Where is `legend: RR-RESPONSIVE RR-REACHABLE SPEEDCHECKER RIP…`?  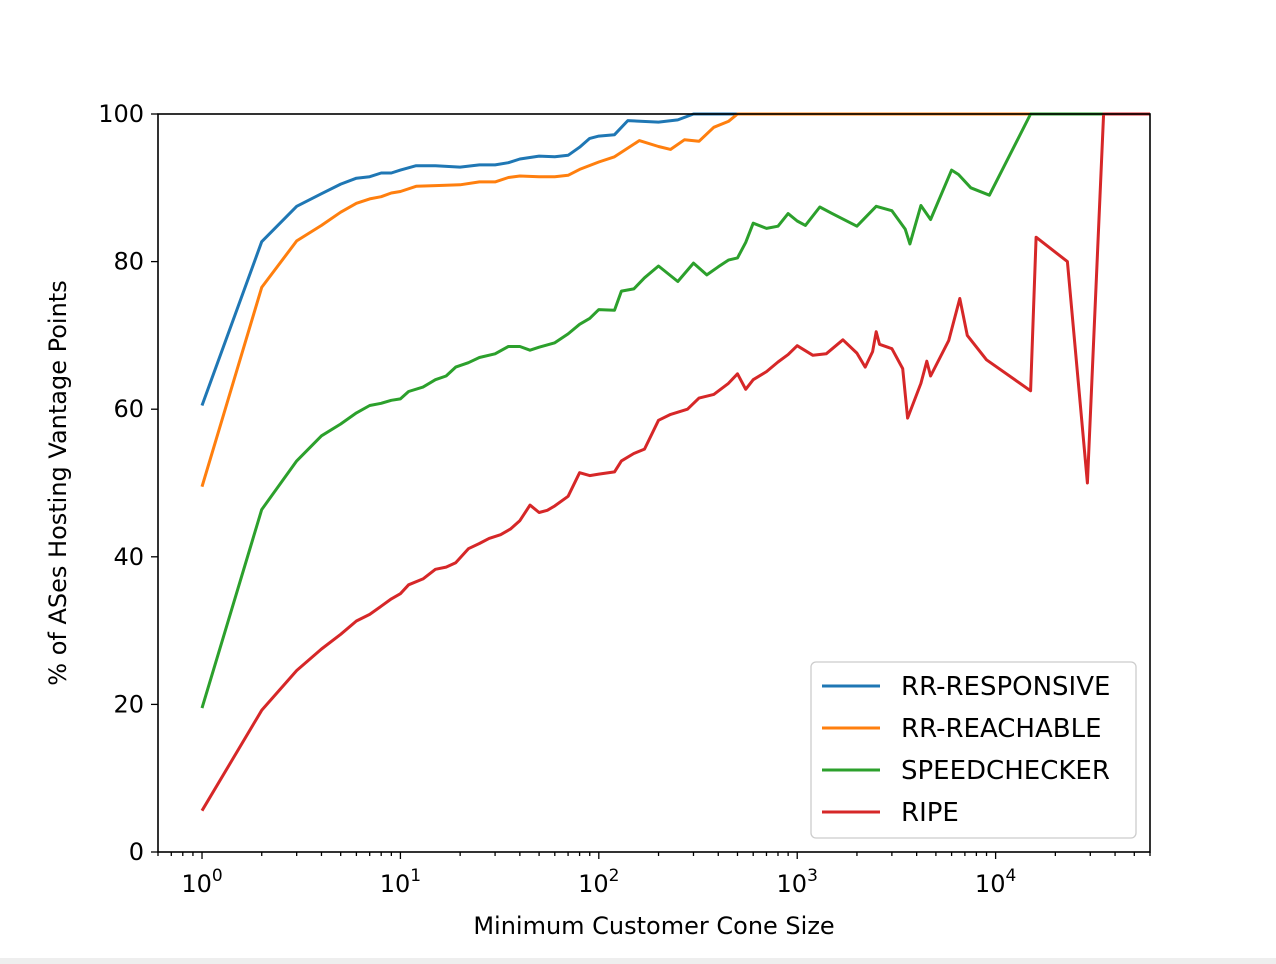
legend: RR-RESPONSIVE RR-REACHABLE SPEEDCHECKER RIP… is located at coordinates (973, 750).